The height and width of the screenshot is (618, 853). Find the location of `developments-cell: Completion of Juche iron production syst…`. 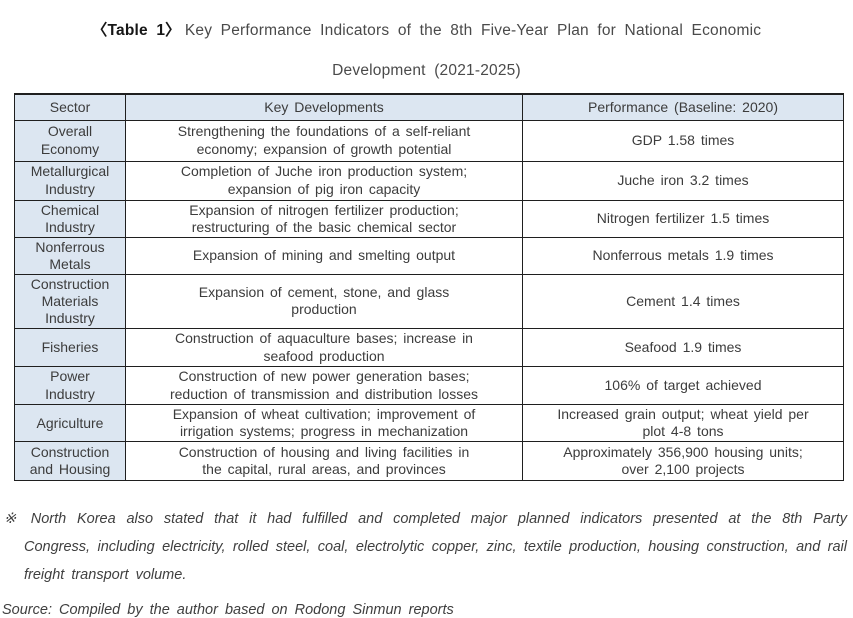

developments-cell: Completion of Juche iron production syst… is located at coordinates (324, 180).